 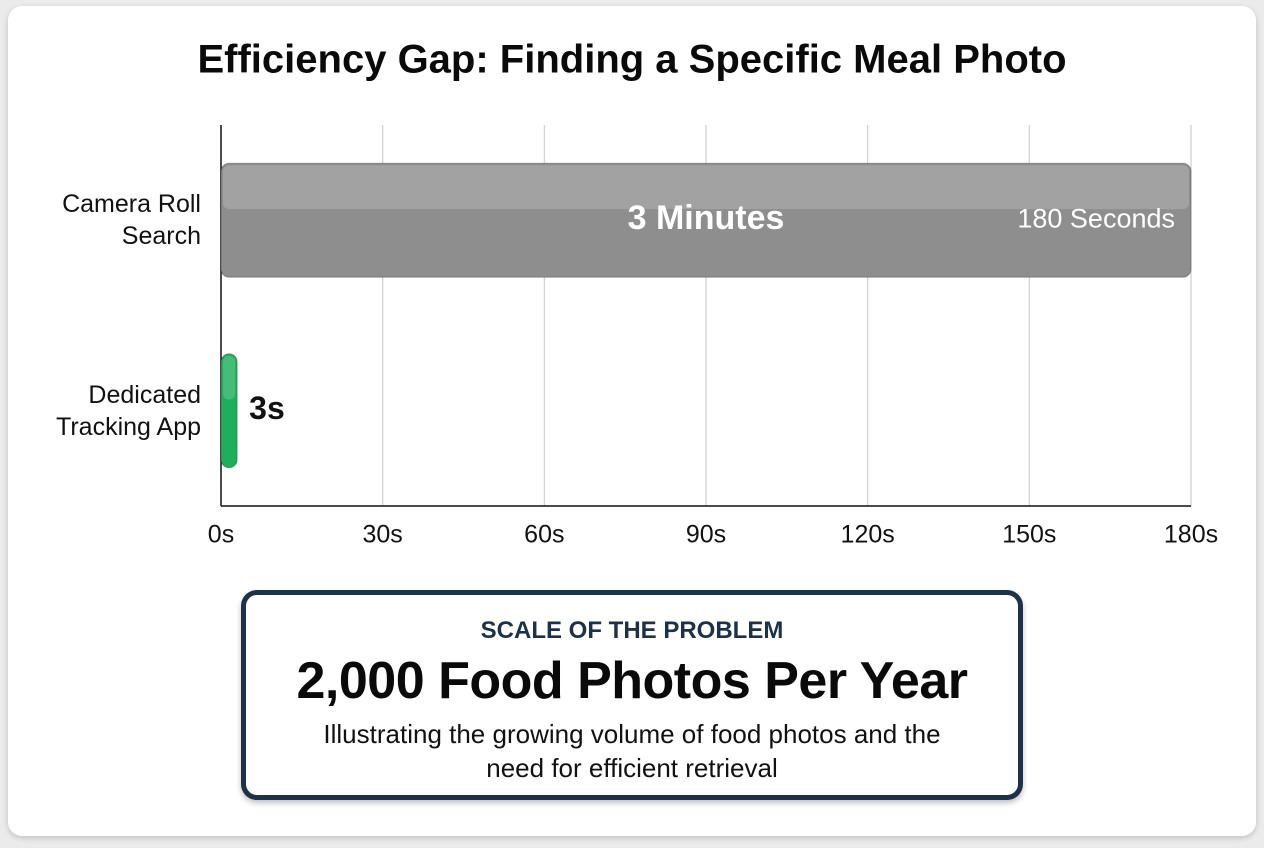 I want to click on x-tick-label: 0s, so click(x=221, y=535).